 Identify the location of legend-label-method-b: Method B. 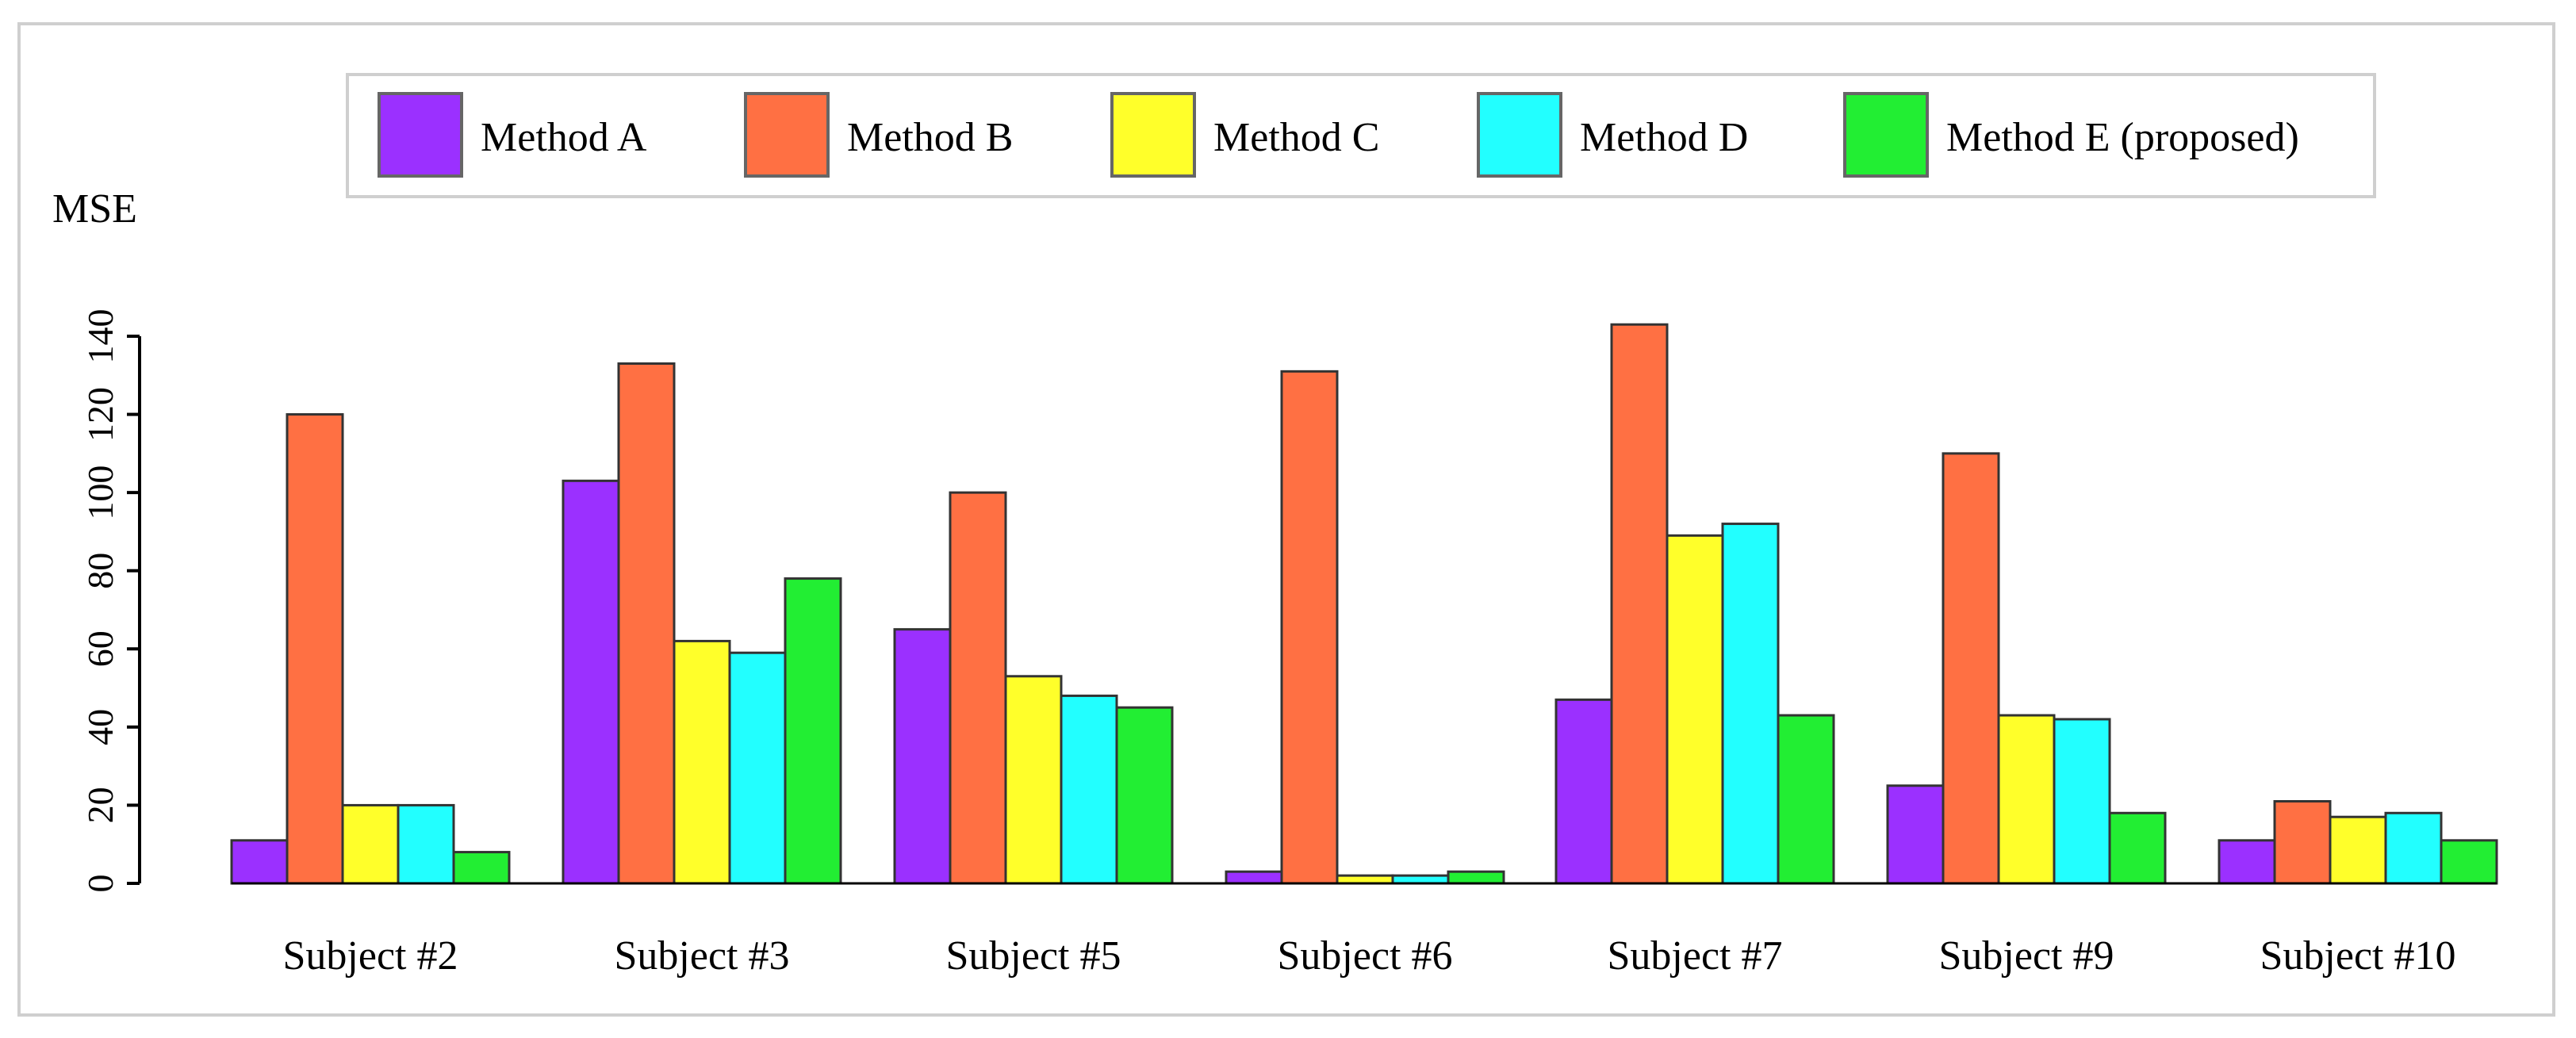
(930, 138).